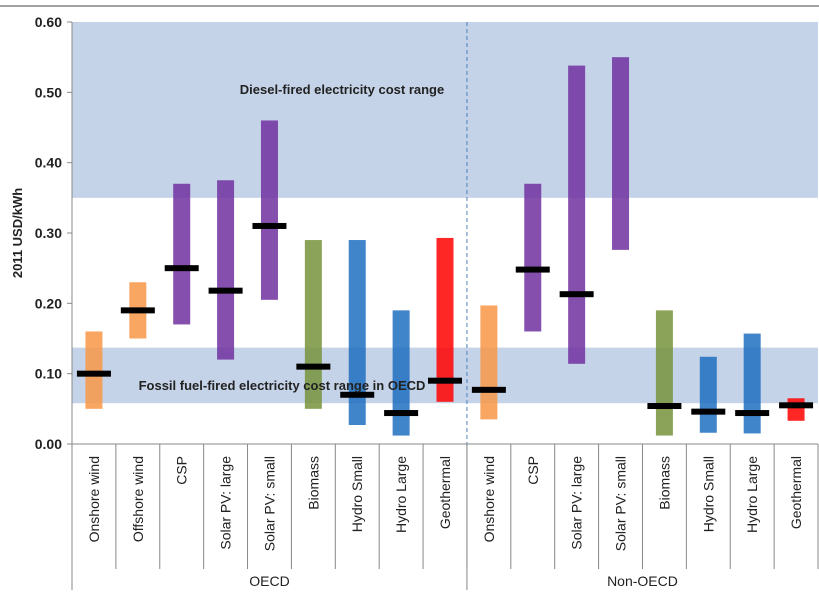 The image size is (819, 595). Describe the element at coordinates (48, 22) in the screenshot. I see `y-tick-label: 0.60` at that location.